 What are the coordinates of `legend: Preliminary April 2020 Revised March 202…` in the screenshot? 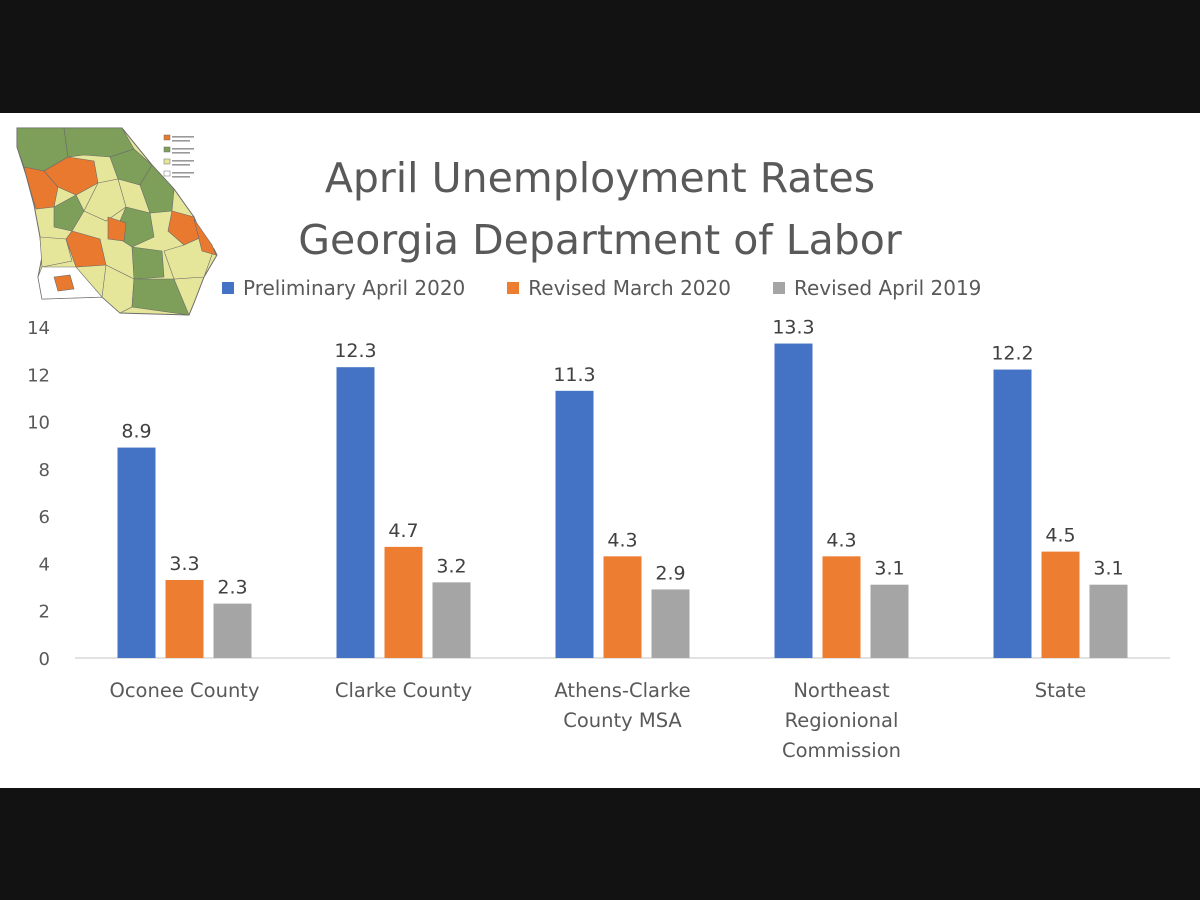 It's located at (601, 288).